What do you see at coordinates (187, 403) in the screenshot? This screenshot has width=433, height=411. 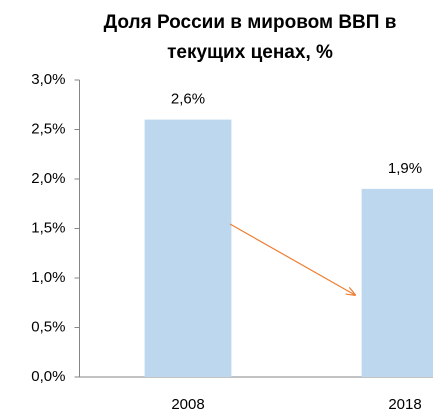 I see `x-tick-label: 2008` at bounding box center [187, 403].